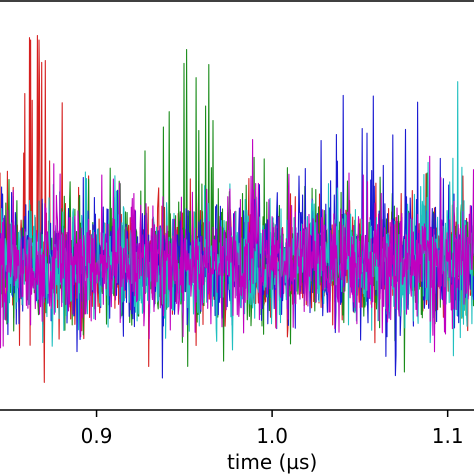 This screenshot has height=474, width=474. I want to click on x-tick-label: 1.0, so click(272, 436).